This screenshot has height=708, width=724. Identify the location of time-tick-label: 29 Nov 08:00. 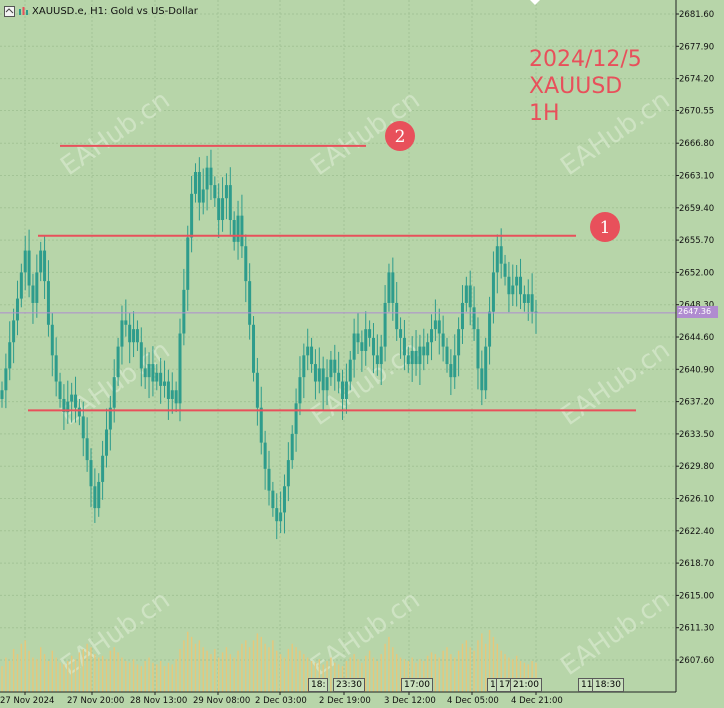
(221, 701).